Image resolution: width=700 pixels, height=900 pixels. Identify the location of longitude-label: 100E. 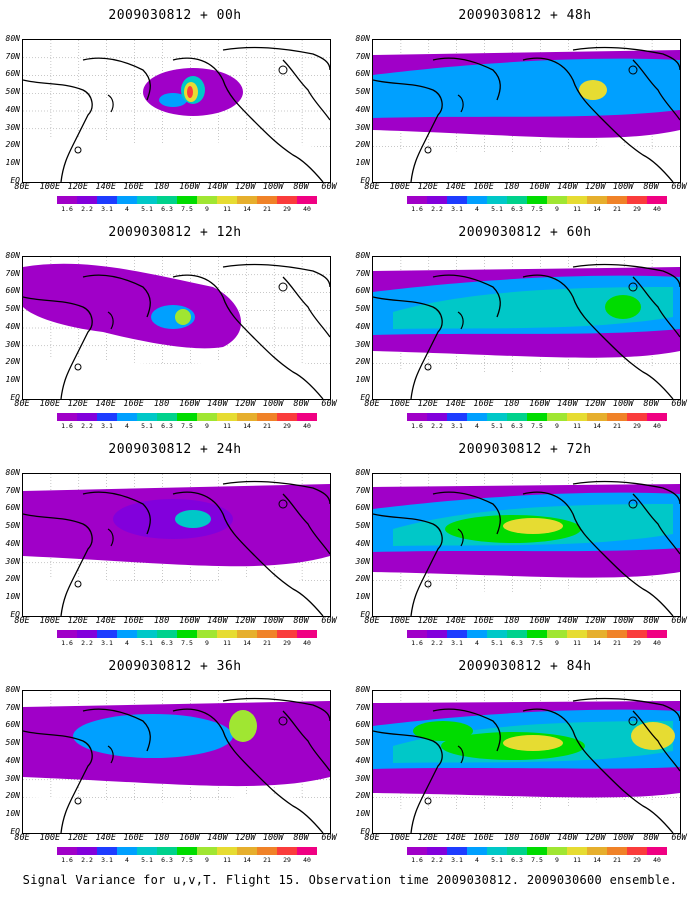
(400, 187).